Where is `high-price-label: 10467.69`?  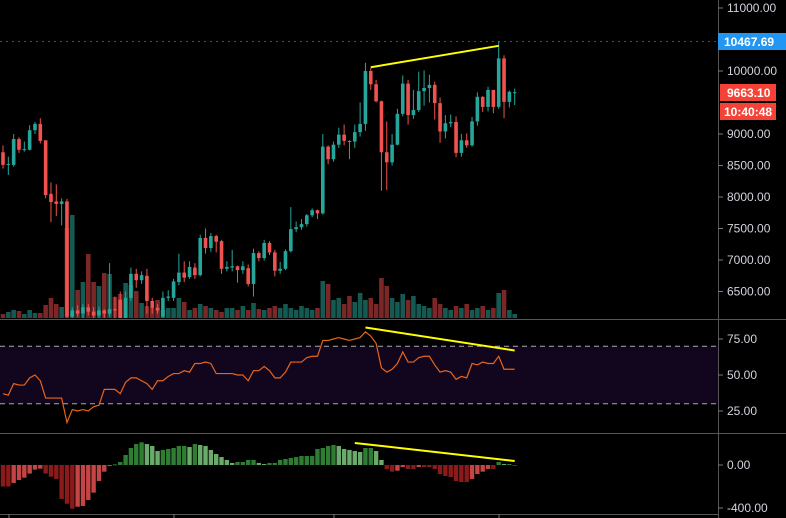 high-price-label: 10467.69 is located at coordinates (749, 42).